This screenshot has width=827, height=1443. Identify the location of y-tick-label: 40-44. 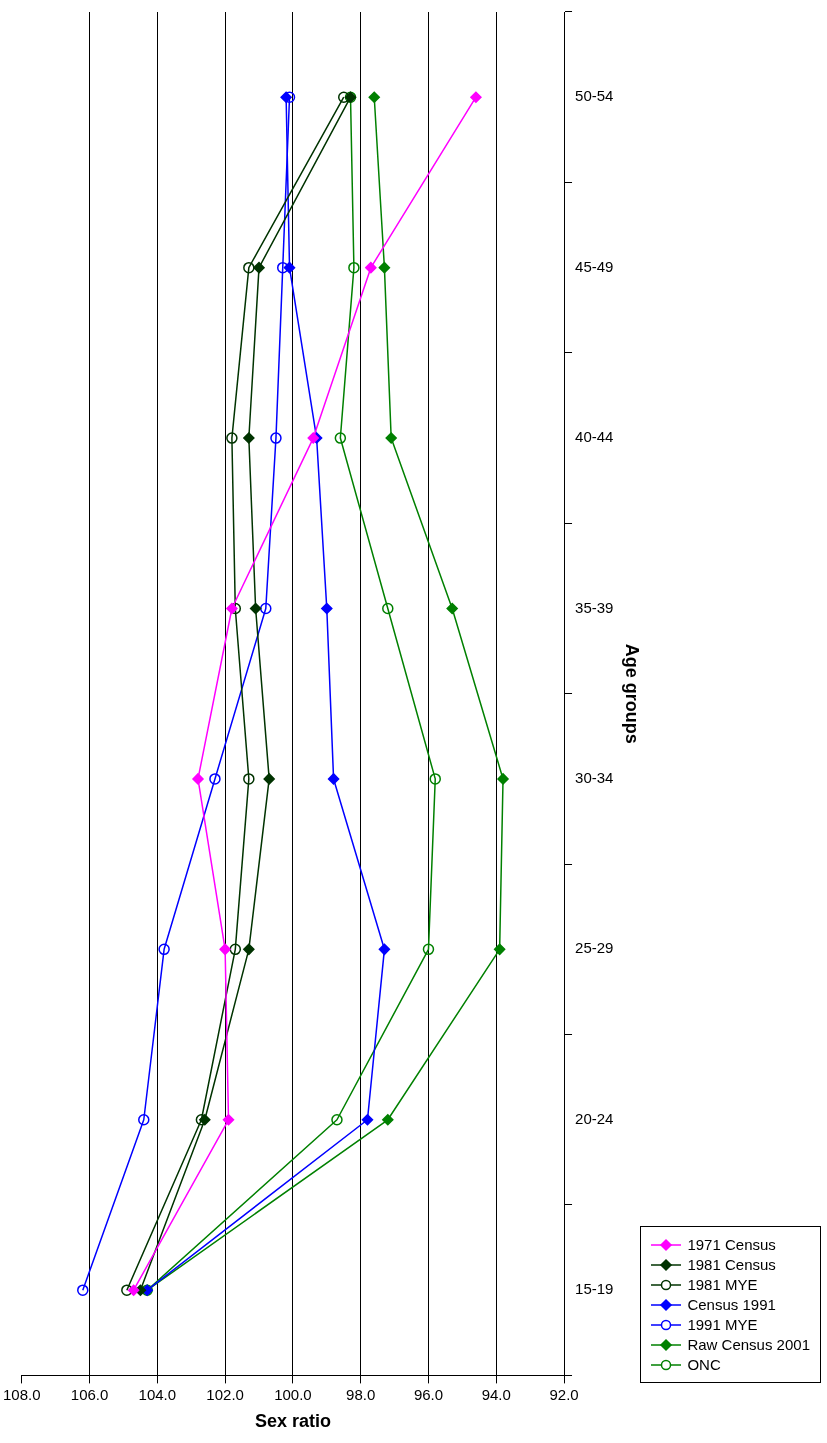
(594, 437).